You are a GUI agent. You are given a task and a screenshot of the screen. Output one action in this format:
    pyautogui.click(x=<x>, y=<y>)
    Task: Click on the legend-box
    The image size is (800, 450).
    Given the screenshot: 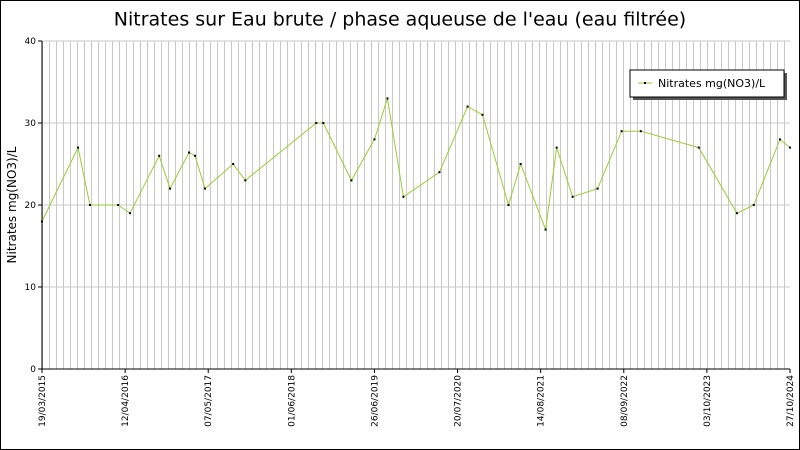 What is the action you would take?
    pyautogui.click(x=707, y=83)
    